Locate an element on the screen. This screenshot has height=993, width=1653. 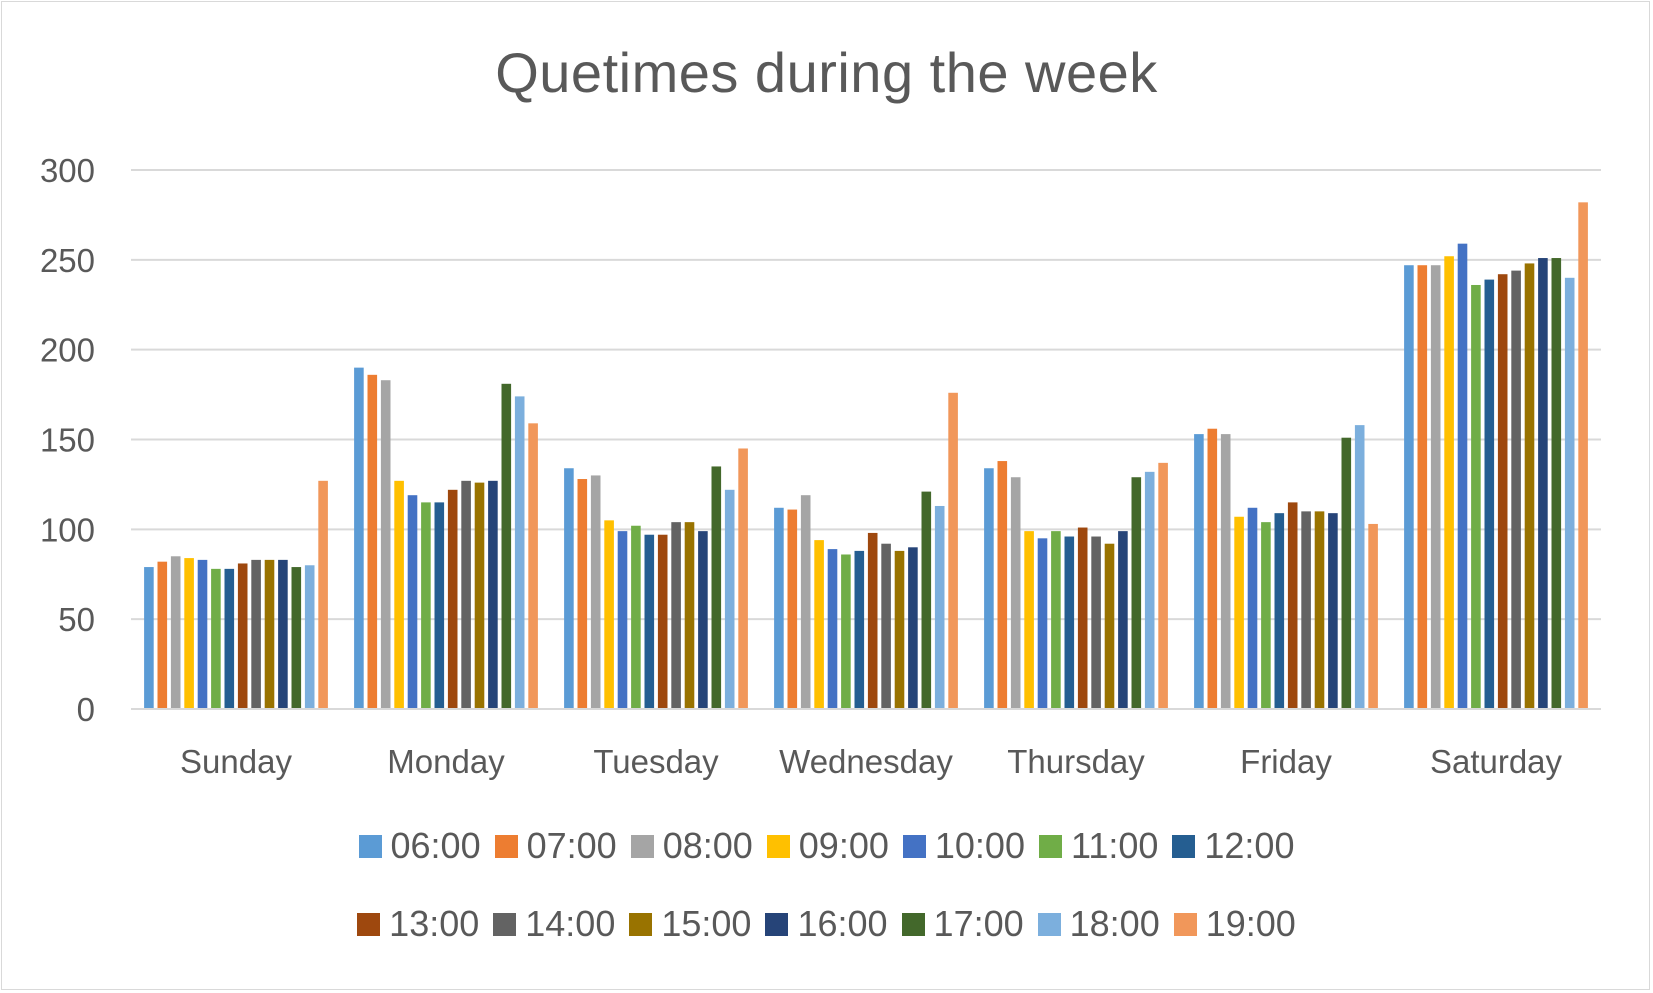
legend-row: 13:00 14:00 15:00 16:00 17:00 18:00 19:00 is located at coordinates (826, 924).